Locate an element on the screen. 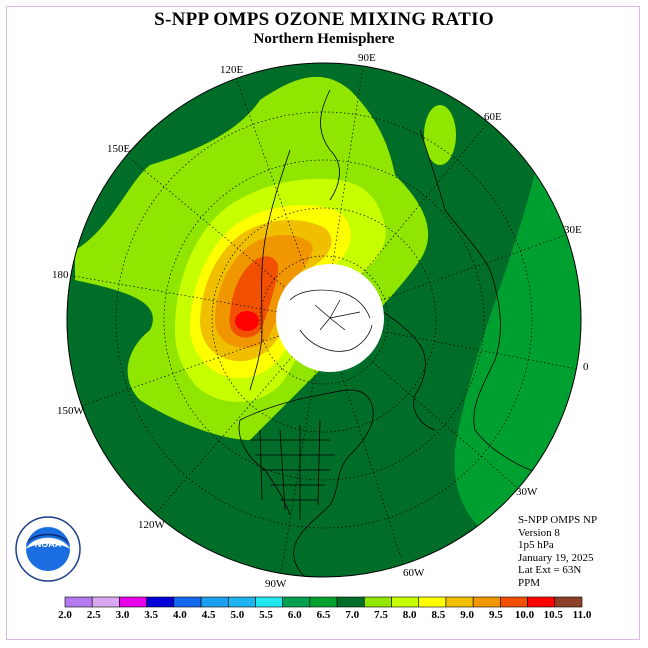 The height and width of the screenshot is (648, 648). page-subtitle: Northern Hemisphere is located at coordinates (324, 39).